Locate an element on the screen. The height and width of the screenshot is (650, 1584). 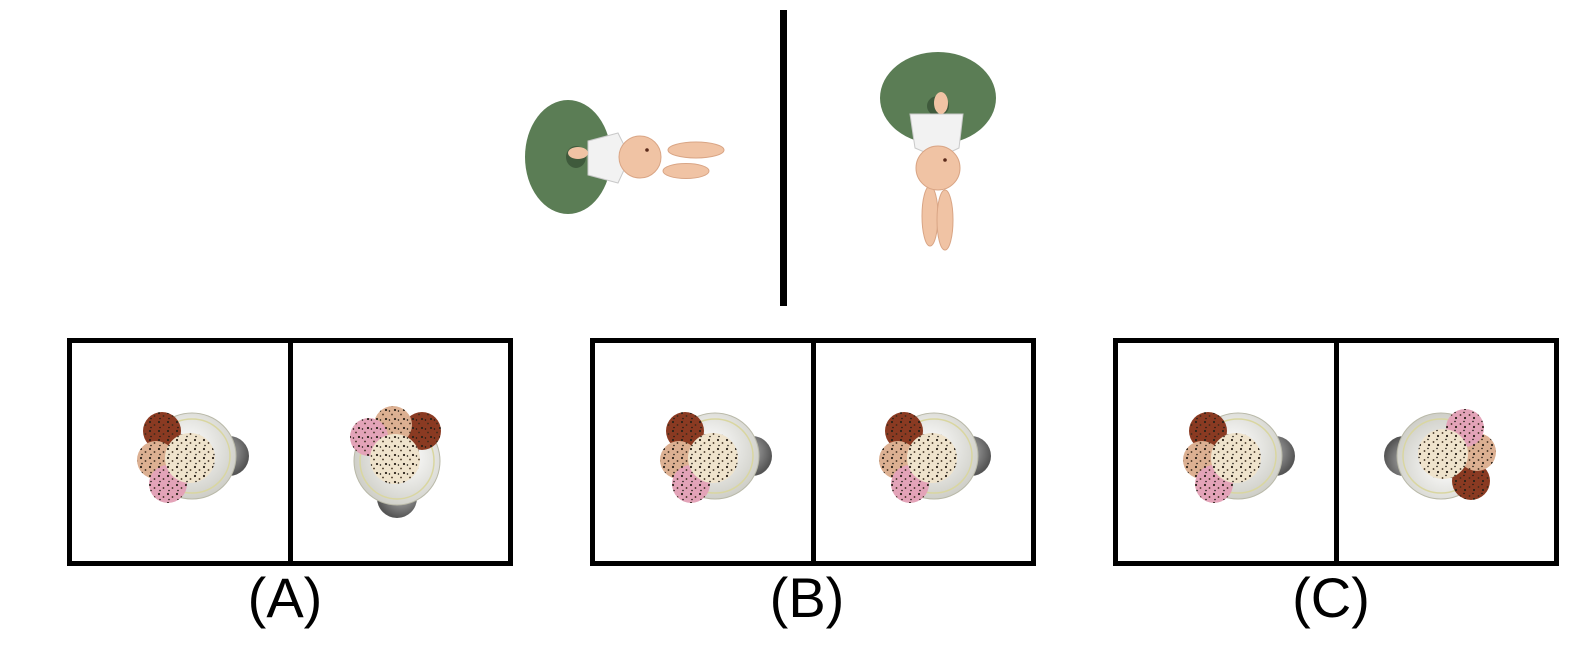
option-b-divider is located at coordinates (813, 452).